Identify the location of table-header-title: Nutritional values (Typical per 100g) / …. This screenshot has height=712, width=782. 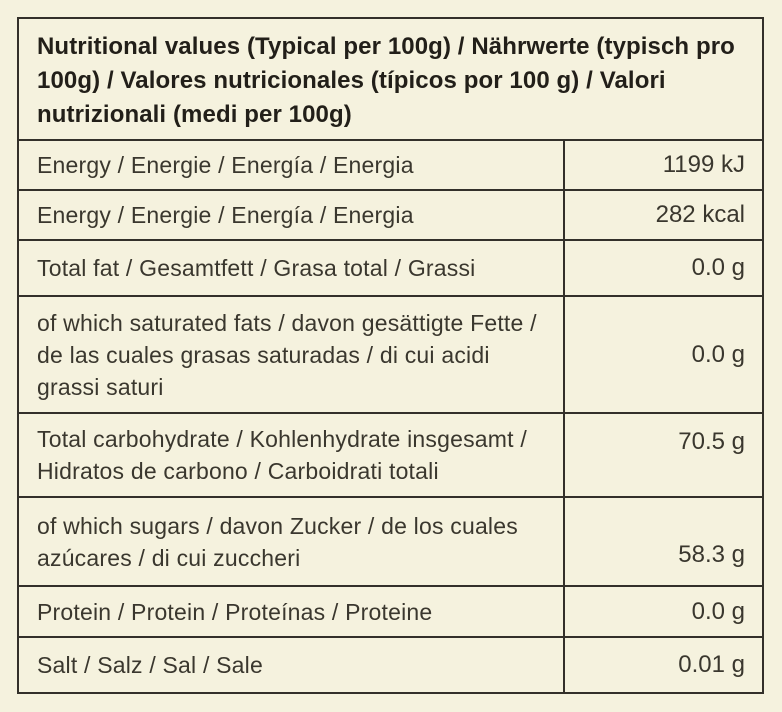
(386, 80).